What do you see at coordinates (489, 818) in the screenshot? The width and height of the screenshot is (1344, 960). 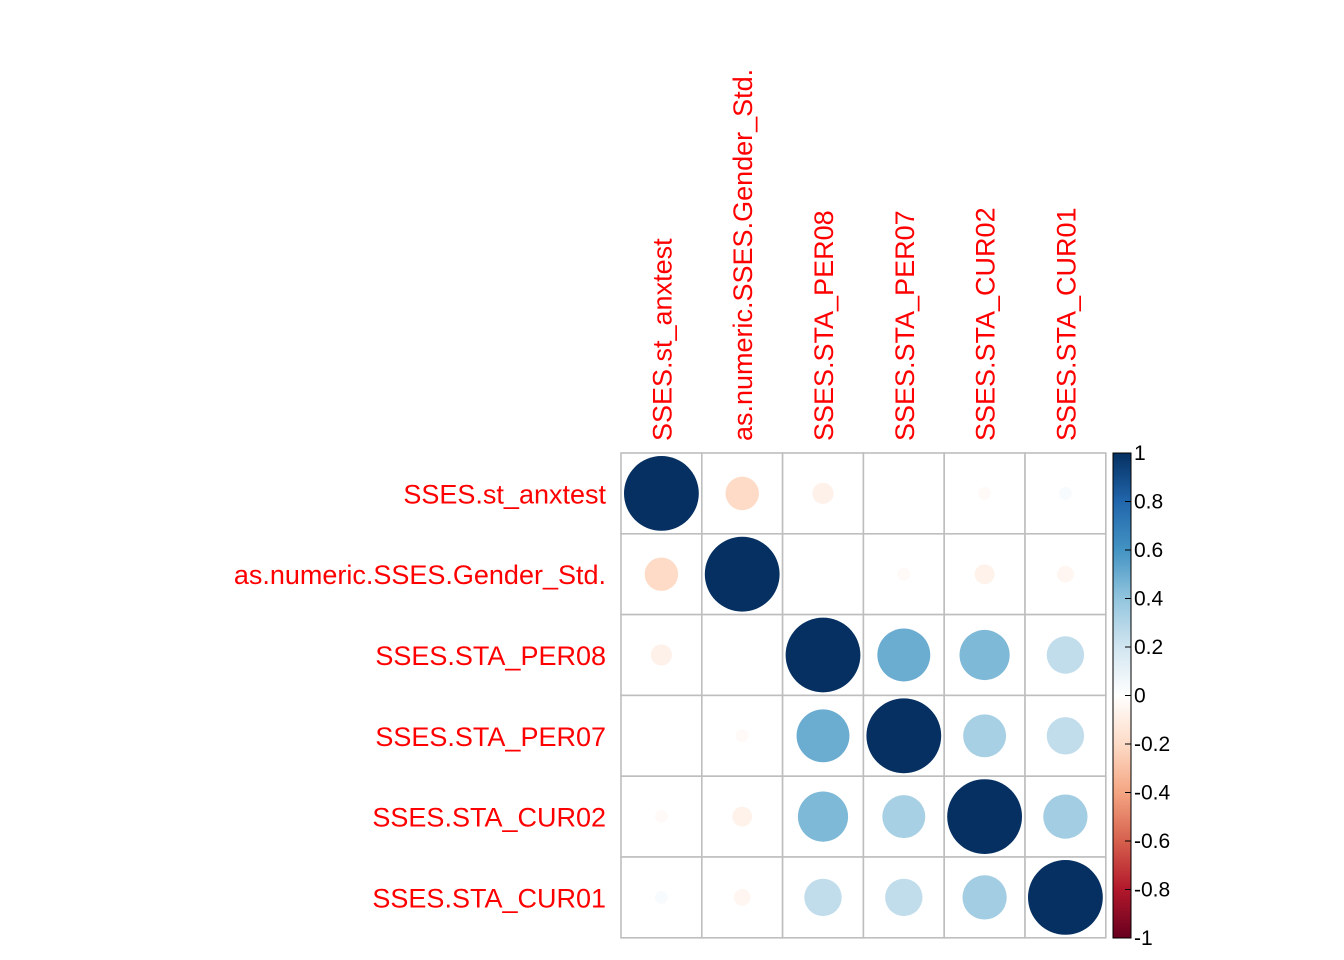 I see `row-label: SSES.STA_CUR02` at bounding box center [489, 818].